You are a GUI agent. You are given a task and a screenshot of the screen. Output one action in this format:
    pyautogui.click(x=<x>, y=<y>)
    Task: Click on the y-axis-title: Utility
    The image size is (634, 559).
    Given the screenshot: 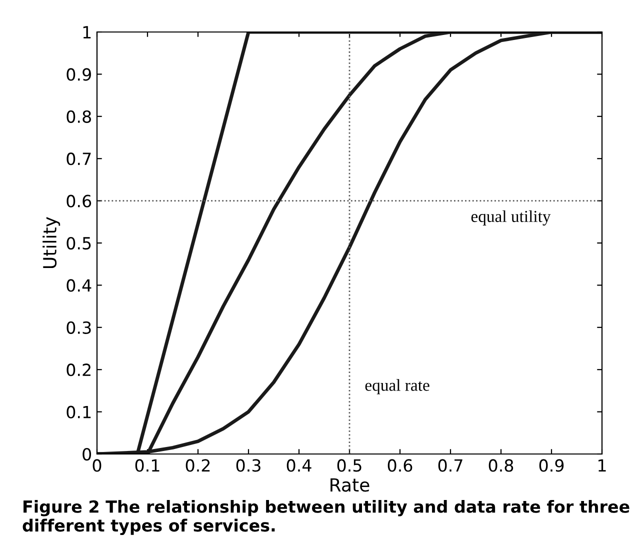 What is the action you would take?
    pyautogui.click(x=51, y=242)
    